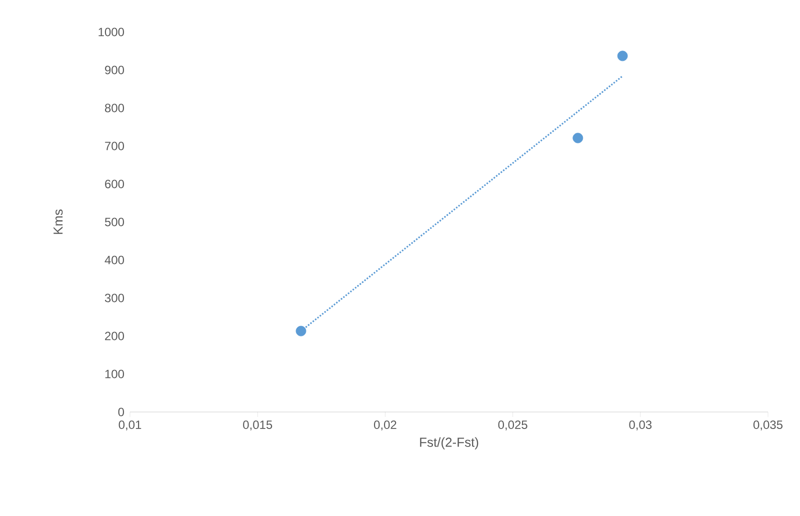 The width and height of the screenshot is (800, 516). I want to click on y-tick-label: 500, so click(114, 222).